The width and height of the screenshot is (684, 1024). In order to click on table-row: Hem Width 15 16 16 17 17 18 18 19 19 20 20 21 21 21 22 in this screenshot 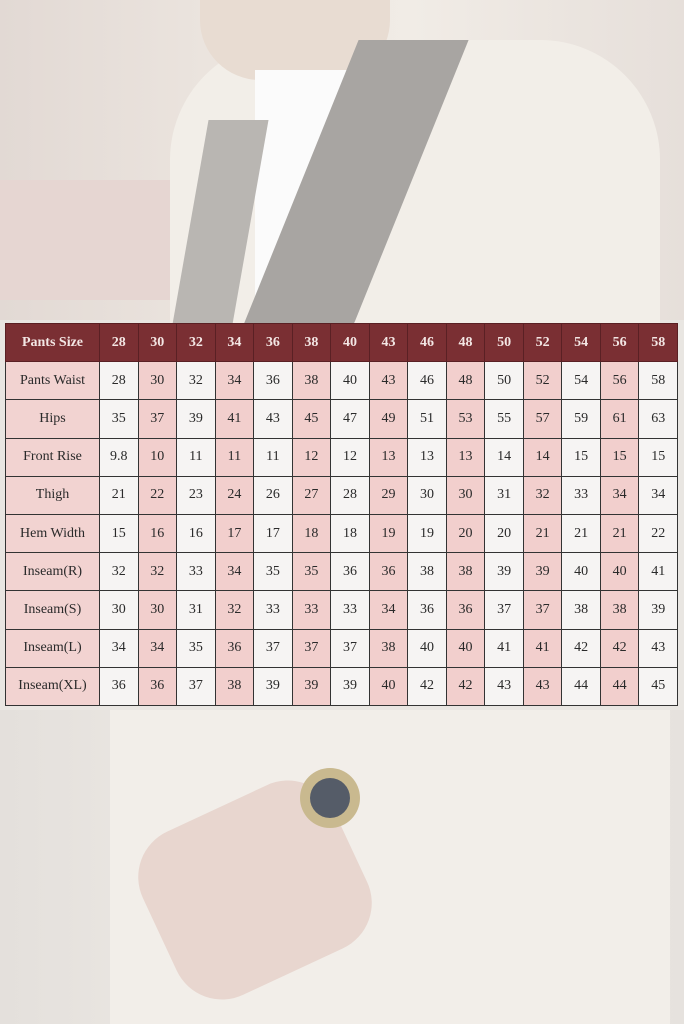, I will do `click(341, 533)`.